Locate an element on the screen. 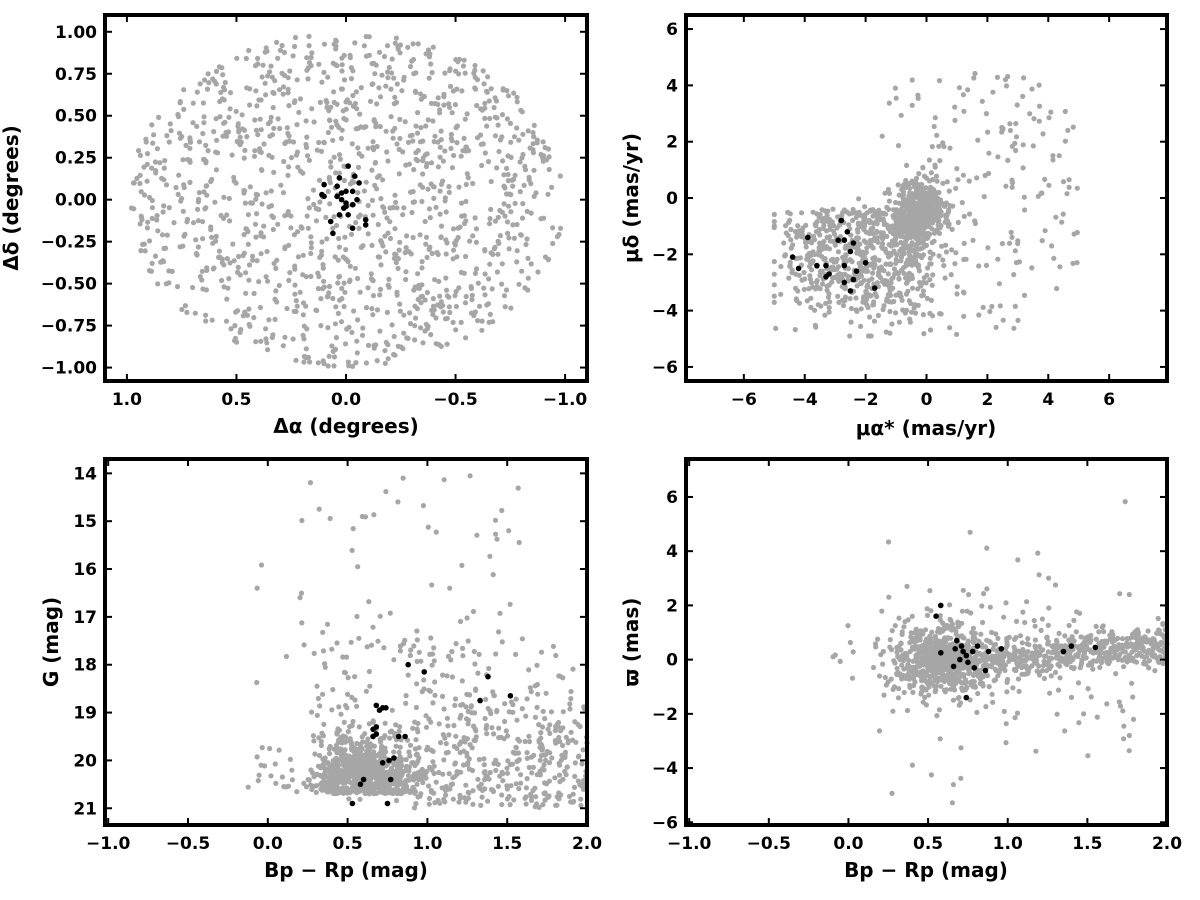 The width and height of the screenshot is (1200, 900). x-tick-label: 1.0 is located at coordinates (427, 844).